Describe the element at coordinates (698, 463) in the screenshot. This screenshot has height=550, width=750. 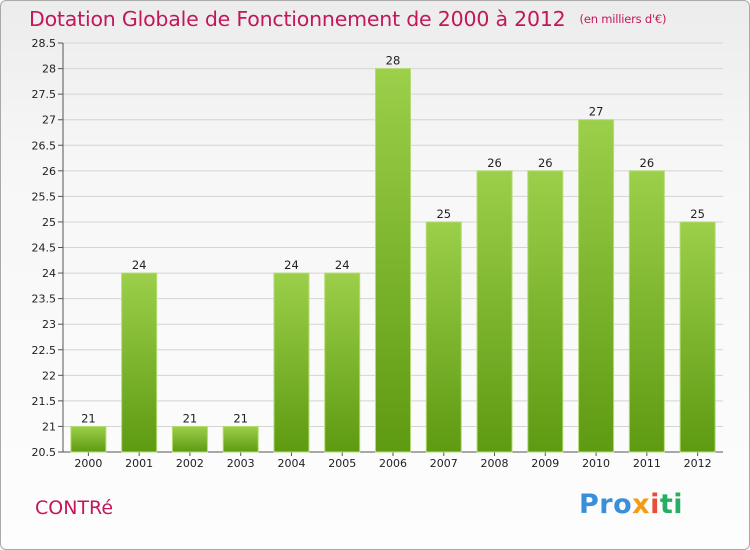
I see `x-tick-label-2012: 2012` at that location.